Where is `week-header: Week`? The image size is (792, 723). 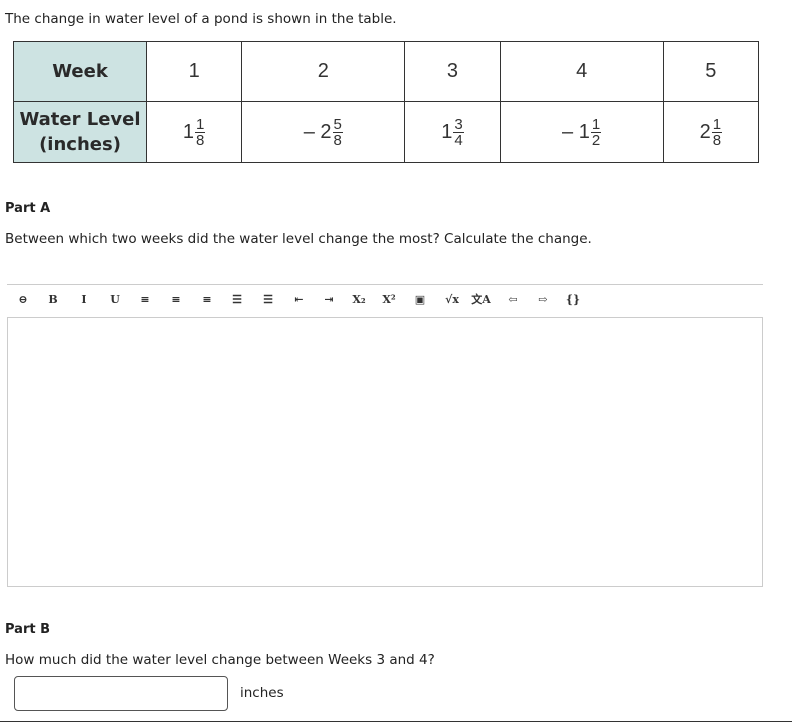 week-header: Week is located at coordinates (80, 71).